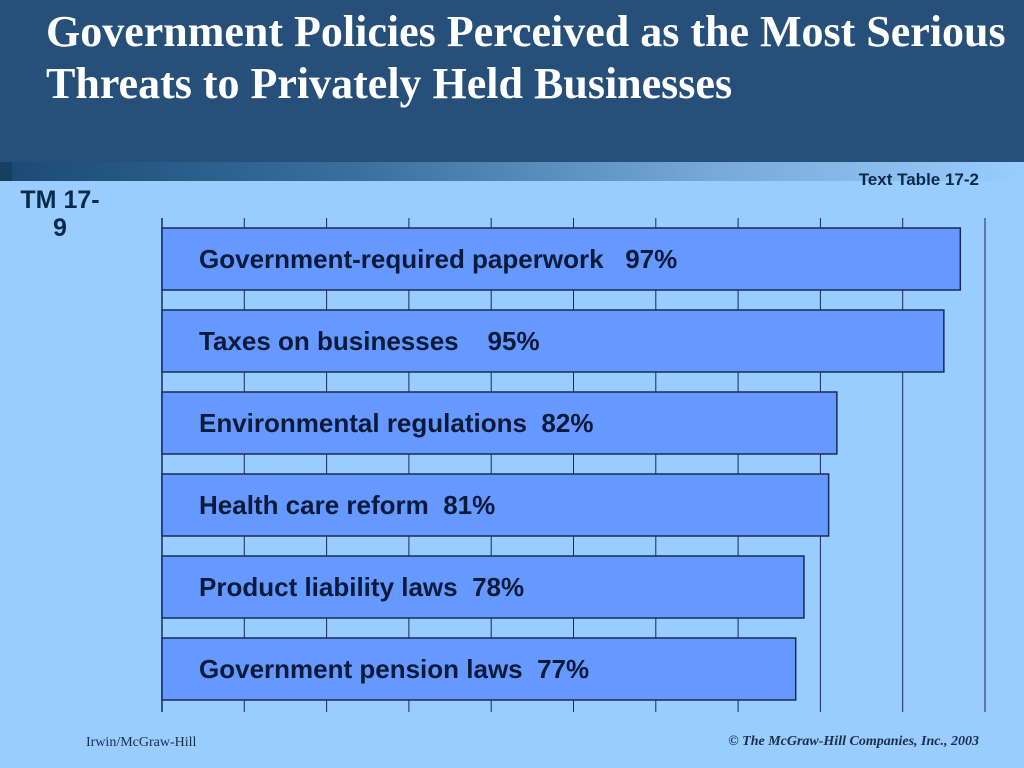  I want to click on chart-bar-label: Taxes on businesses 95%, so click(369, 341).